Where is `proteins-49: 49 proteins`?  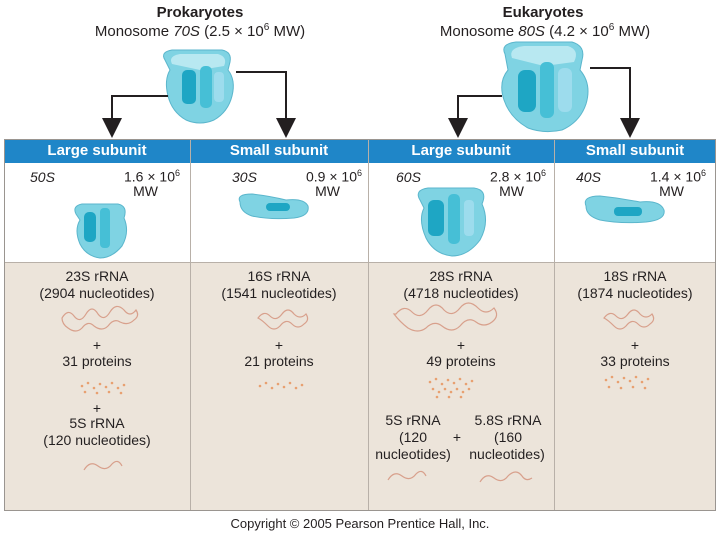
proteins-49: 49 proteins is located at coordinates (461, 361).